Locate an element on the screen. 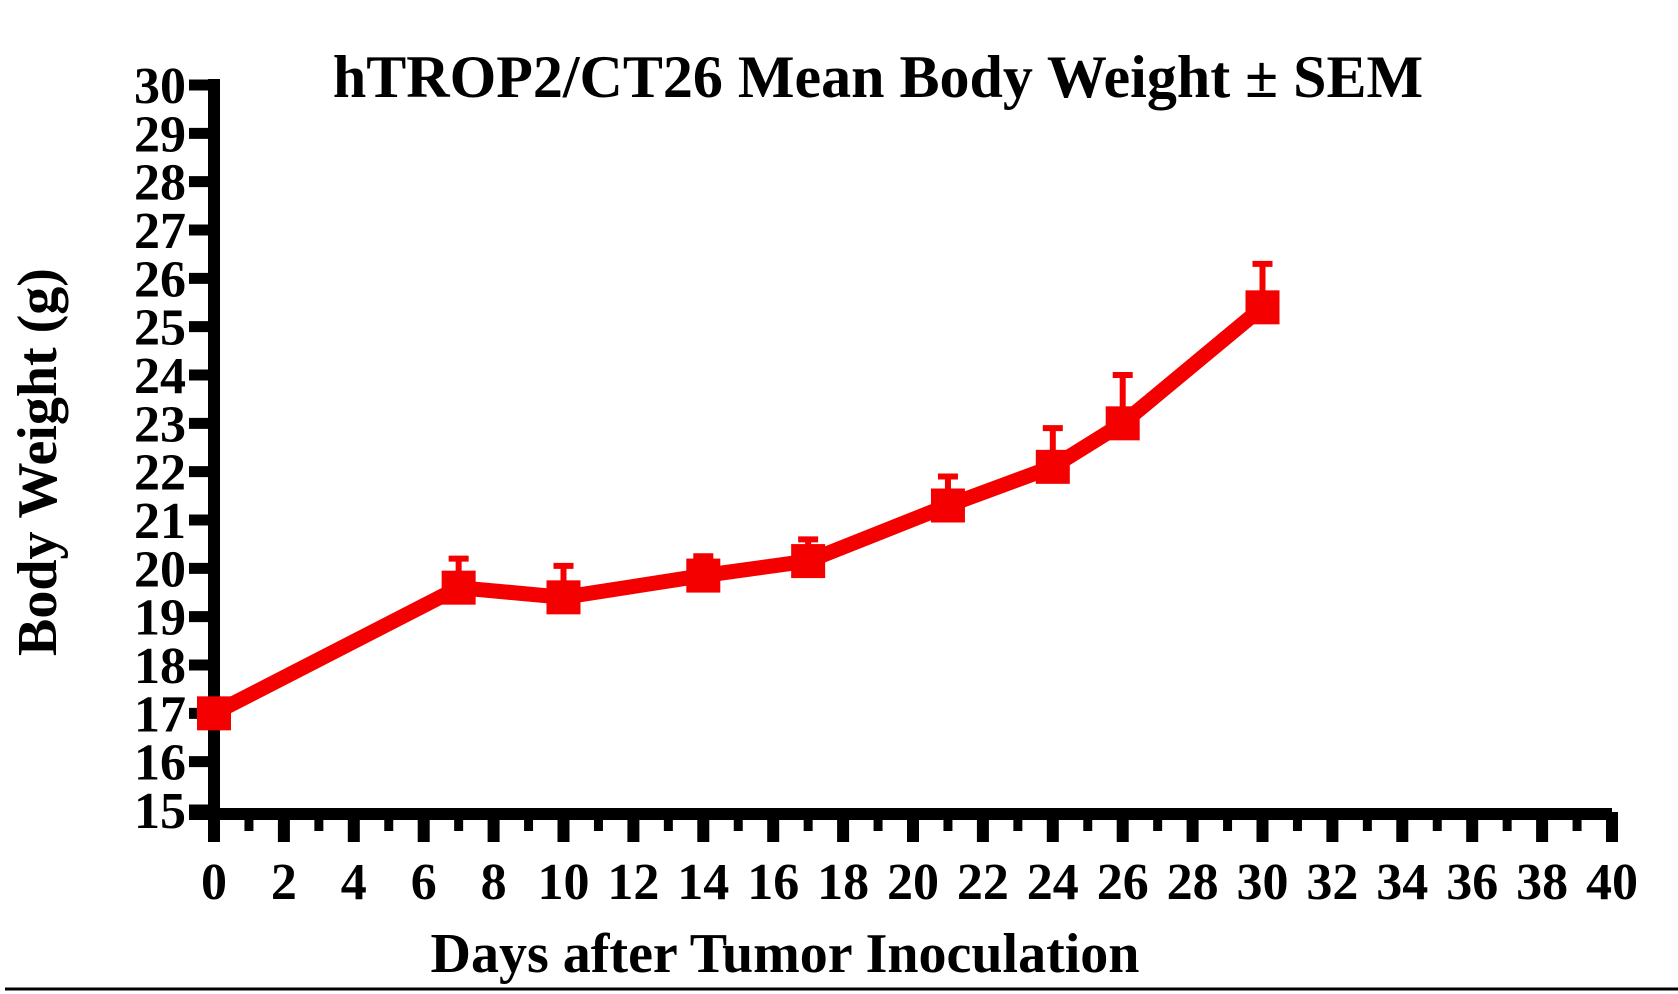 Image resolution: width=1678 pixels, height=994 pixels. x-tick-label: 4 is located at coordinates (354, 882).